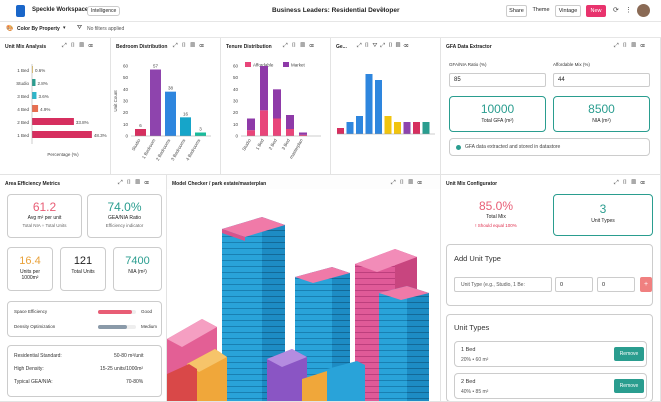 Image resolution: width=661 pixels, height=402 pixels. Describe the element at coordinates (601, 121) in the screenshot. I see `nia-label: NIA (m²)` at that location.